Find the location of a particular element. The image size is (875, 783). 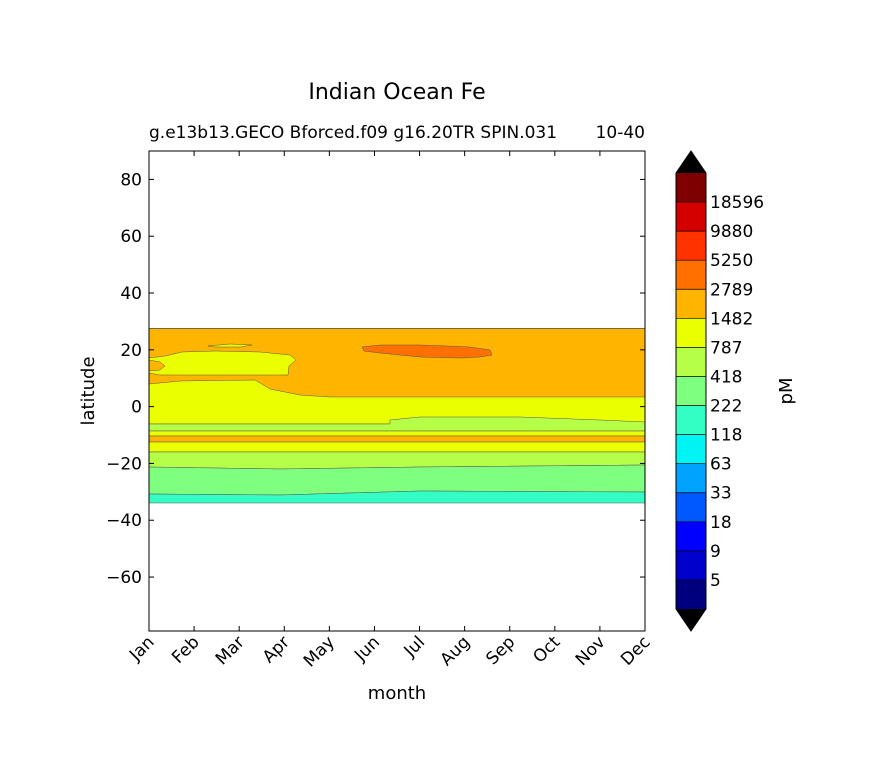

colorbar-tick-label: 33 is located at coordinates (721, 494).